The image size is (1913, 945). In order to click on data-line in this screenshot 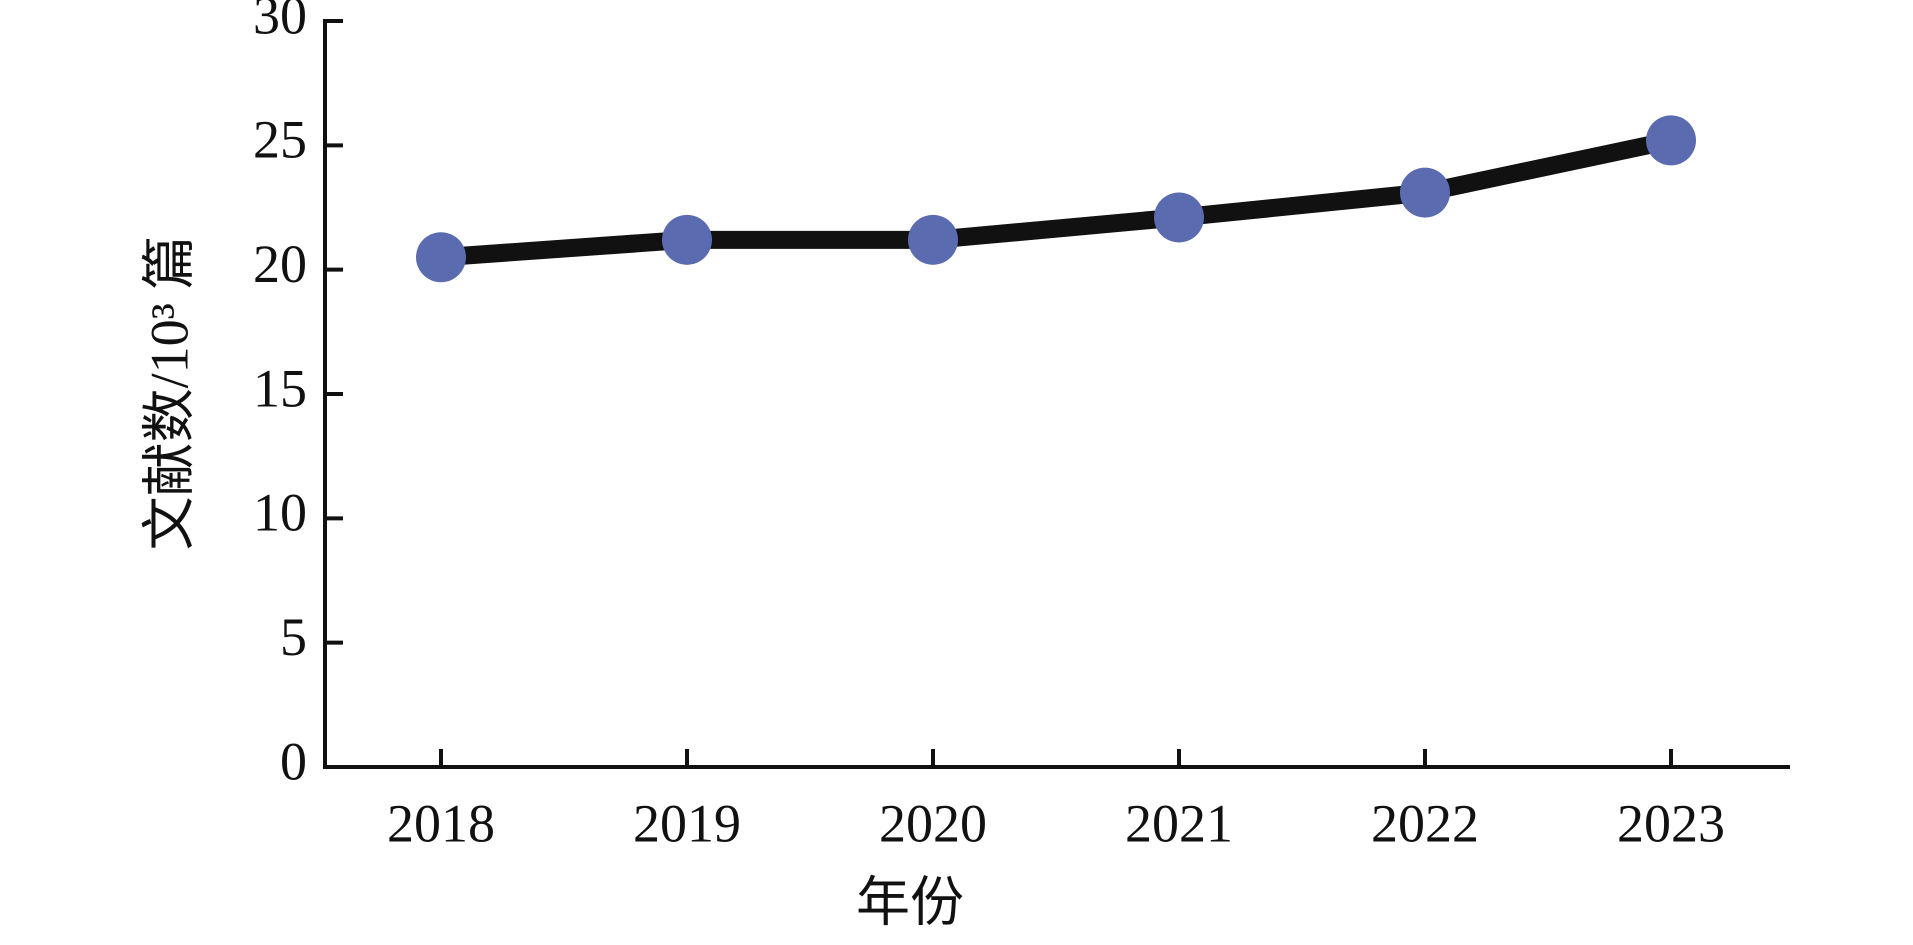, I will do `click(1056, 199)`.